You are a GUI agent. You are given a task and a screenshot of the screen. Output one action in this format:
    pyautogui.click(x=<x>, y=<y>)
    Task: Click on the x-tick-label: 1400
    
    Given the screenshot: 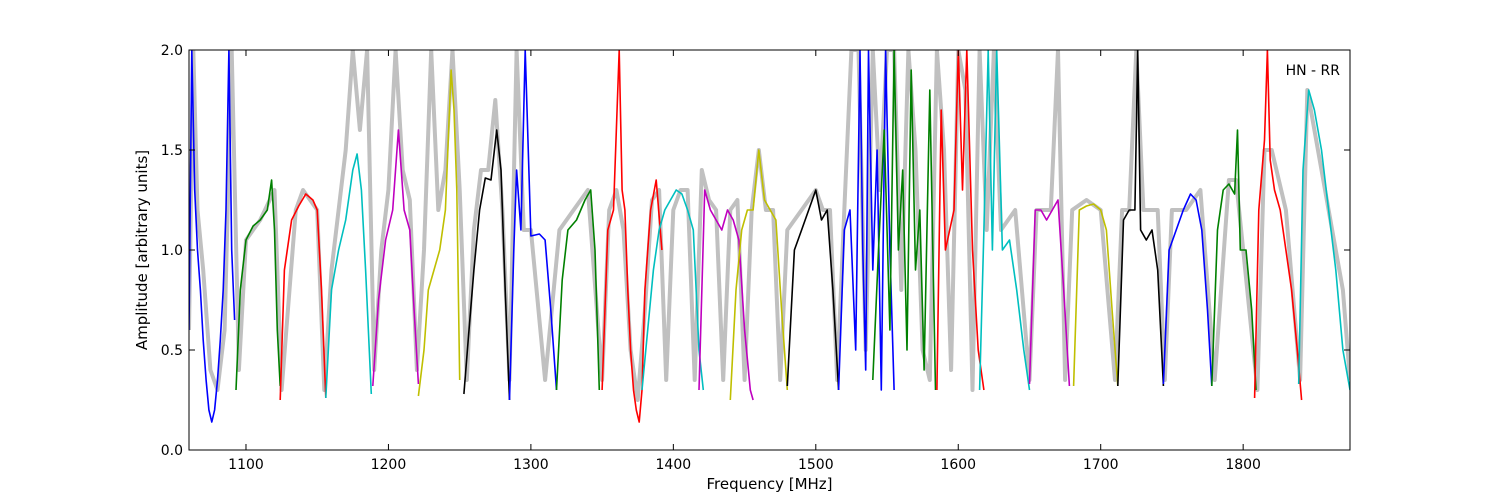 What is the action you would take?
    pyautogui.click(x=674, y=465)
    